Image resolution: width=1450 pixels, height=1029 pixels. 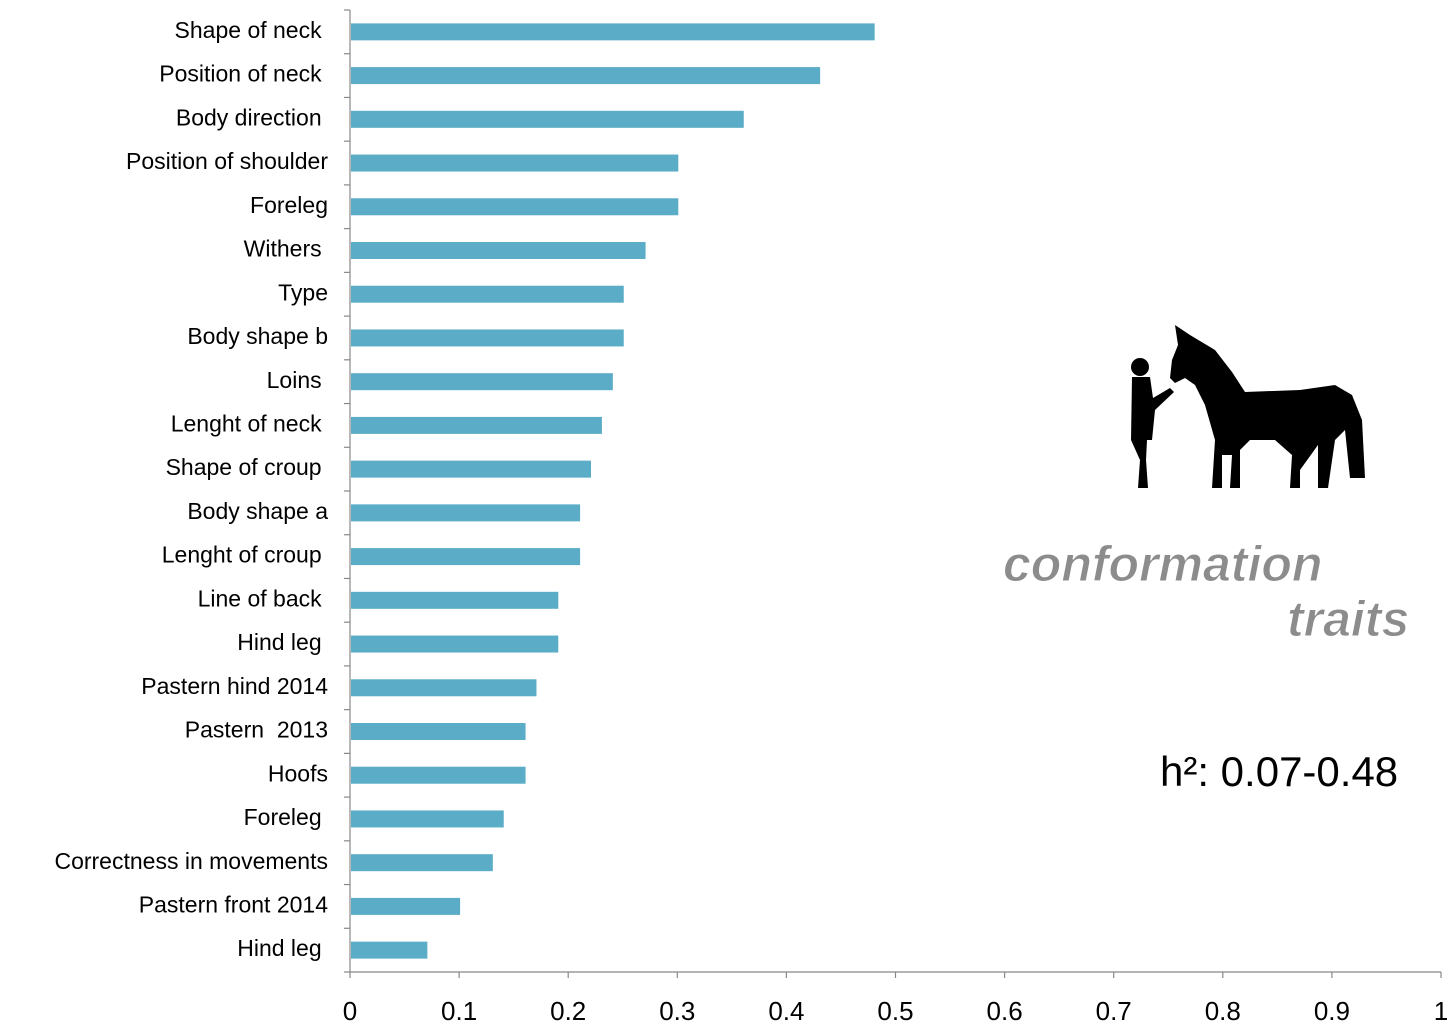 I want to click on annotation-title: conformation, so click(x=1162, y=564).